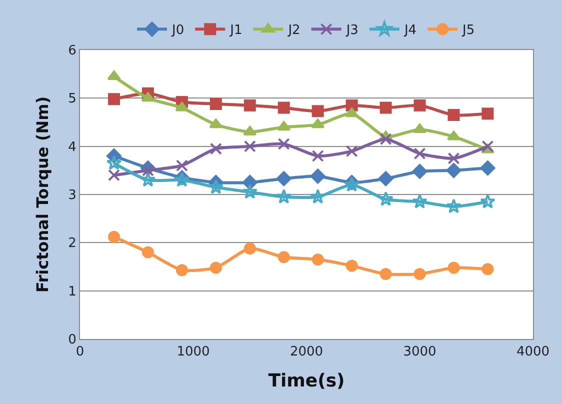  I want to click on y-tick-label: 2, so click(72, 244).